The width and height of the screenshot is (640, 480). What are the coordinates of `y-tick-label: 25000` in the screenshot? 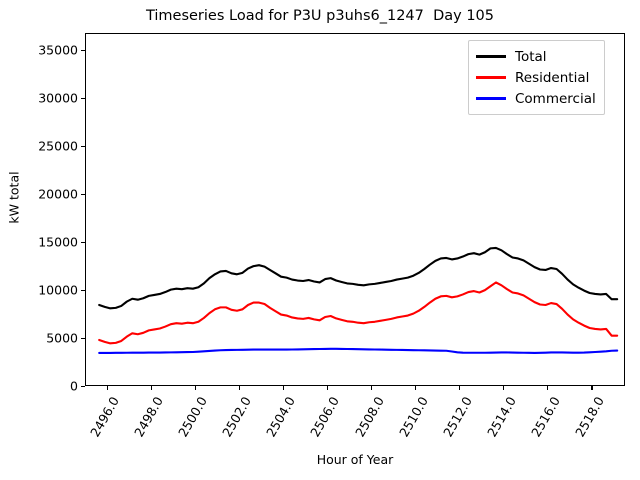 It's located at (58, 146).